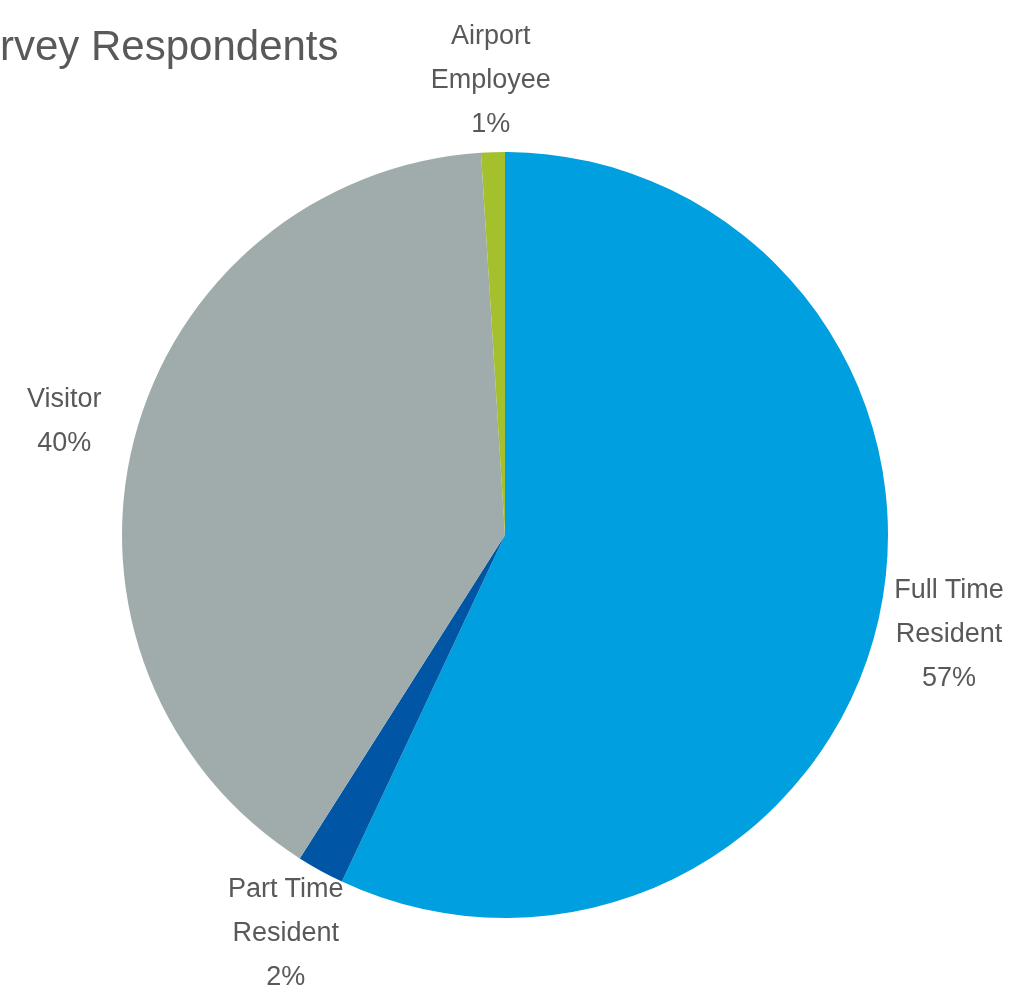  I want to click on slice-label: Part Time Resident, so click(286, 910).